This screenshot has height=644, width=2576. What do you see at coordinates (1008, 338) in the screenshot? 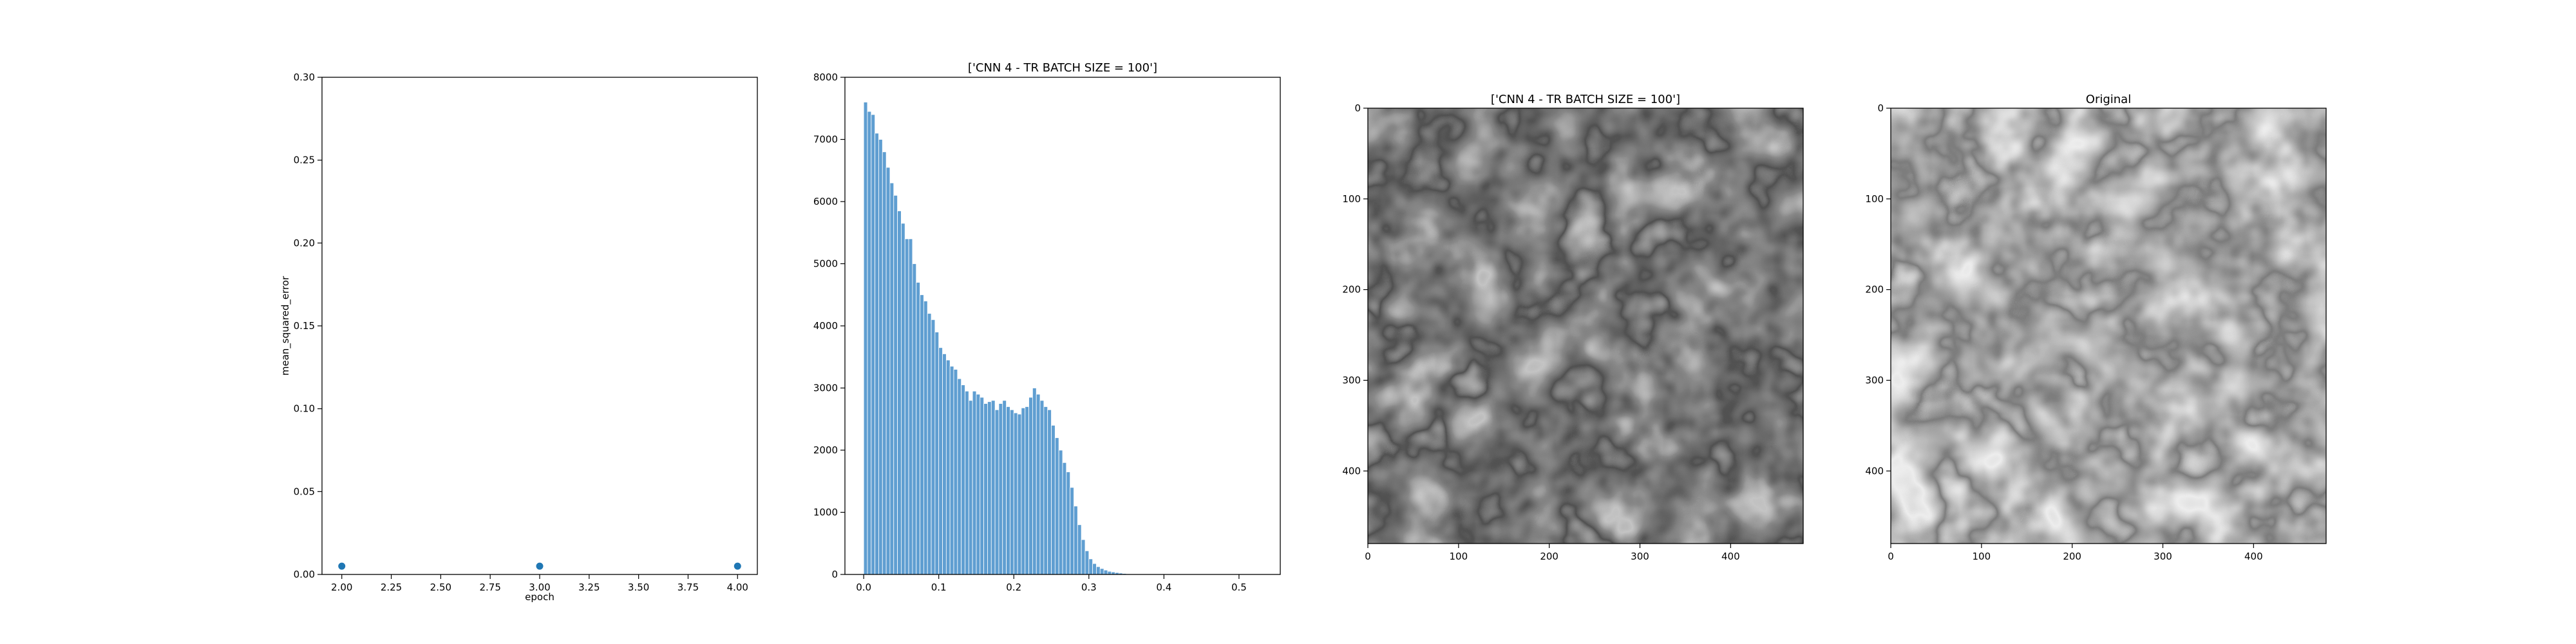
I see `histogram-bars` at bounding box center [1008, 338].